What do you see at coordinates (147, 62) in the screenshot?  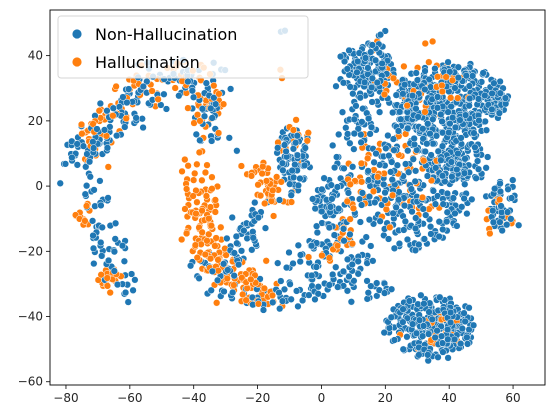 I see `legend-label-hallucination: Hallucination` at bounding box center [147, 62].